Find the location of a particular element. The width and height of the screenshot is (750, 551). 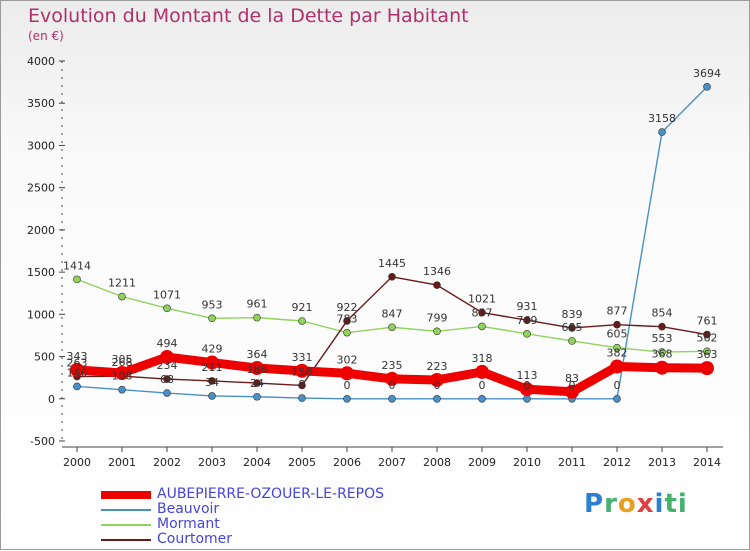

legend-swatch-beauvoir is located at coordinates (126, 510).